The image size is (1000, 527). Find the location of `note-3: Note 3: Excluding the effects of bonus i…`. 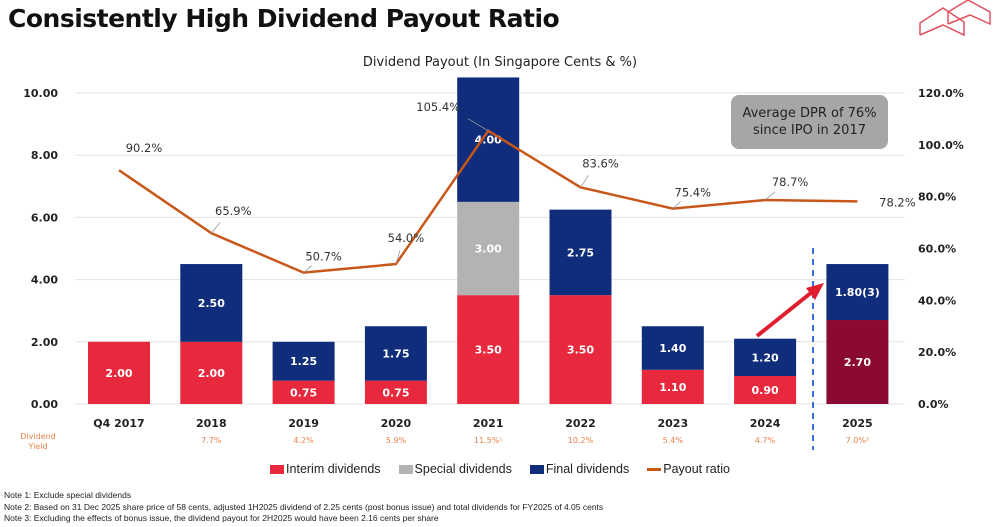

note-3: Note 3: Excluding the effects of bonus i… is located at coordinates (221, 518).